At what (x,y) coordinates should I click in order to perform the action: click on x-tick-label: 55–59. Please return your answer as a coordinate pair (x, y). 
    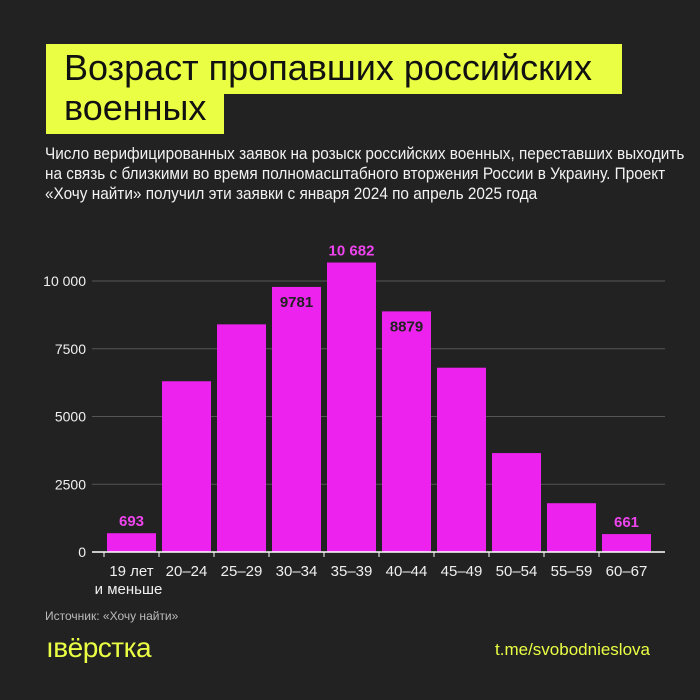
    Looking at the image, I should click on (572, 571).